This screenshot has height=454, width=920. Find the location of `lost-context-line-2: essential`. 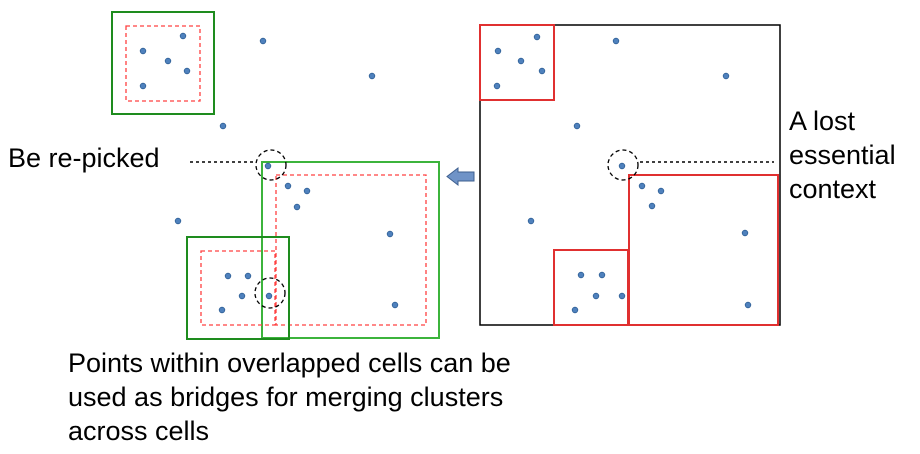

lost-context-line-2: essential is located at coordinates (842, 155).